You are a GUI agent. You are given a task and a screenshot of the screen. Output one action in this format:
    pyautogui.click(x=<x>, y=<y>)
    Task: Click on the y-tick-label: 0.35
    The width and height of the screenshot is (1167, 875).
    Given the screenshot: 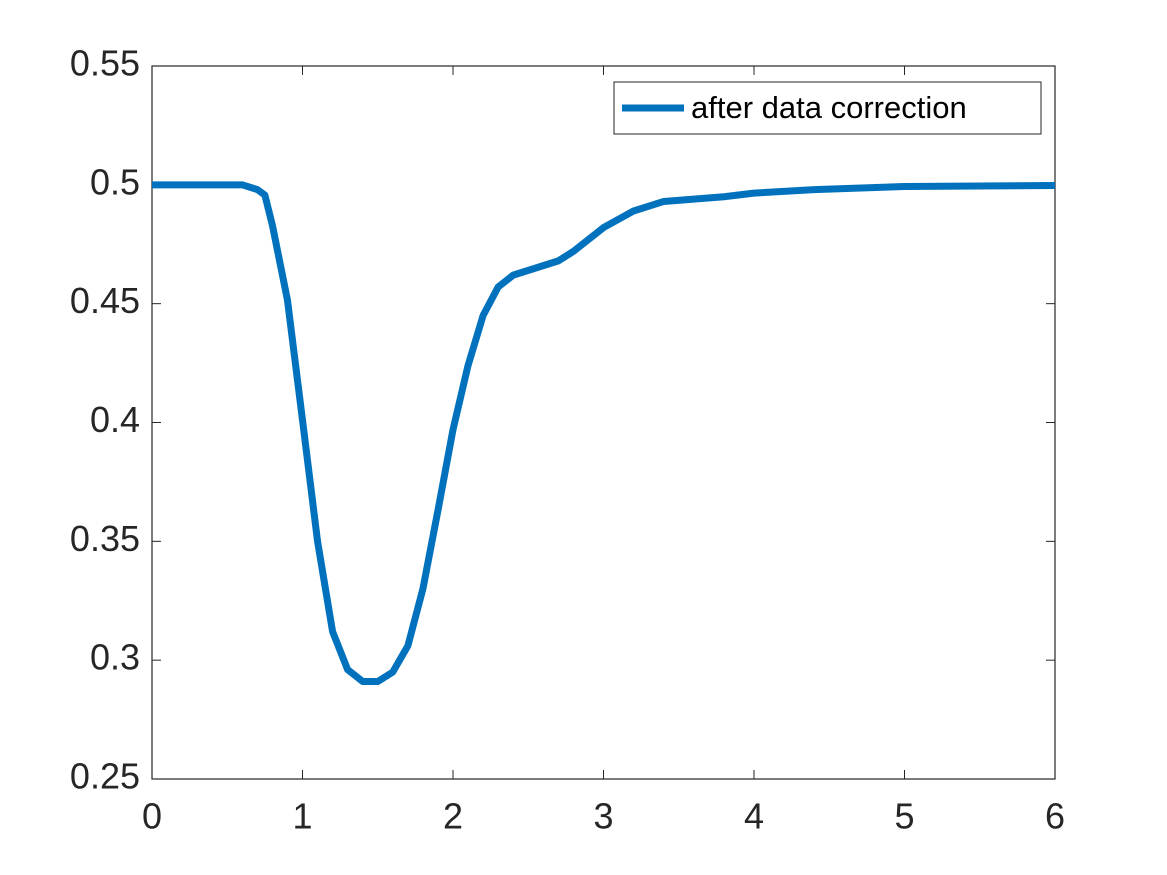 What is the action you would take?
    pyautogui.click(x=105, y=538)
    